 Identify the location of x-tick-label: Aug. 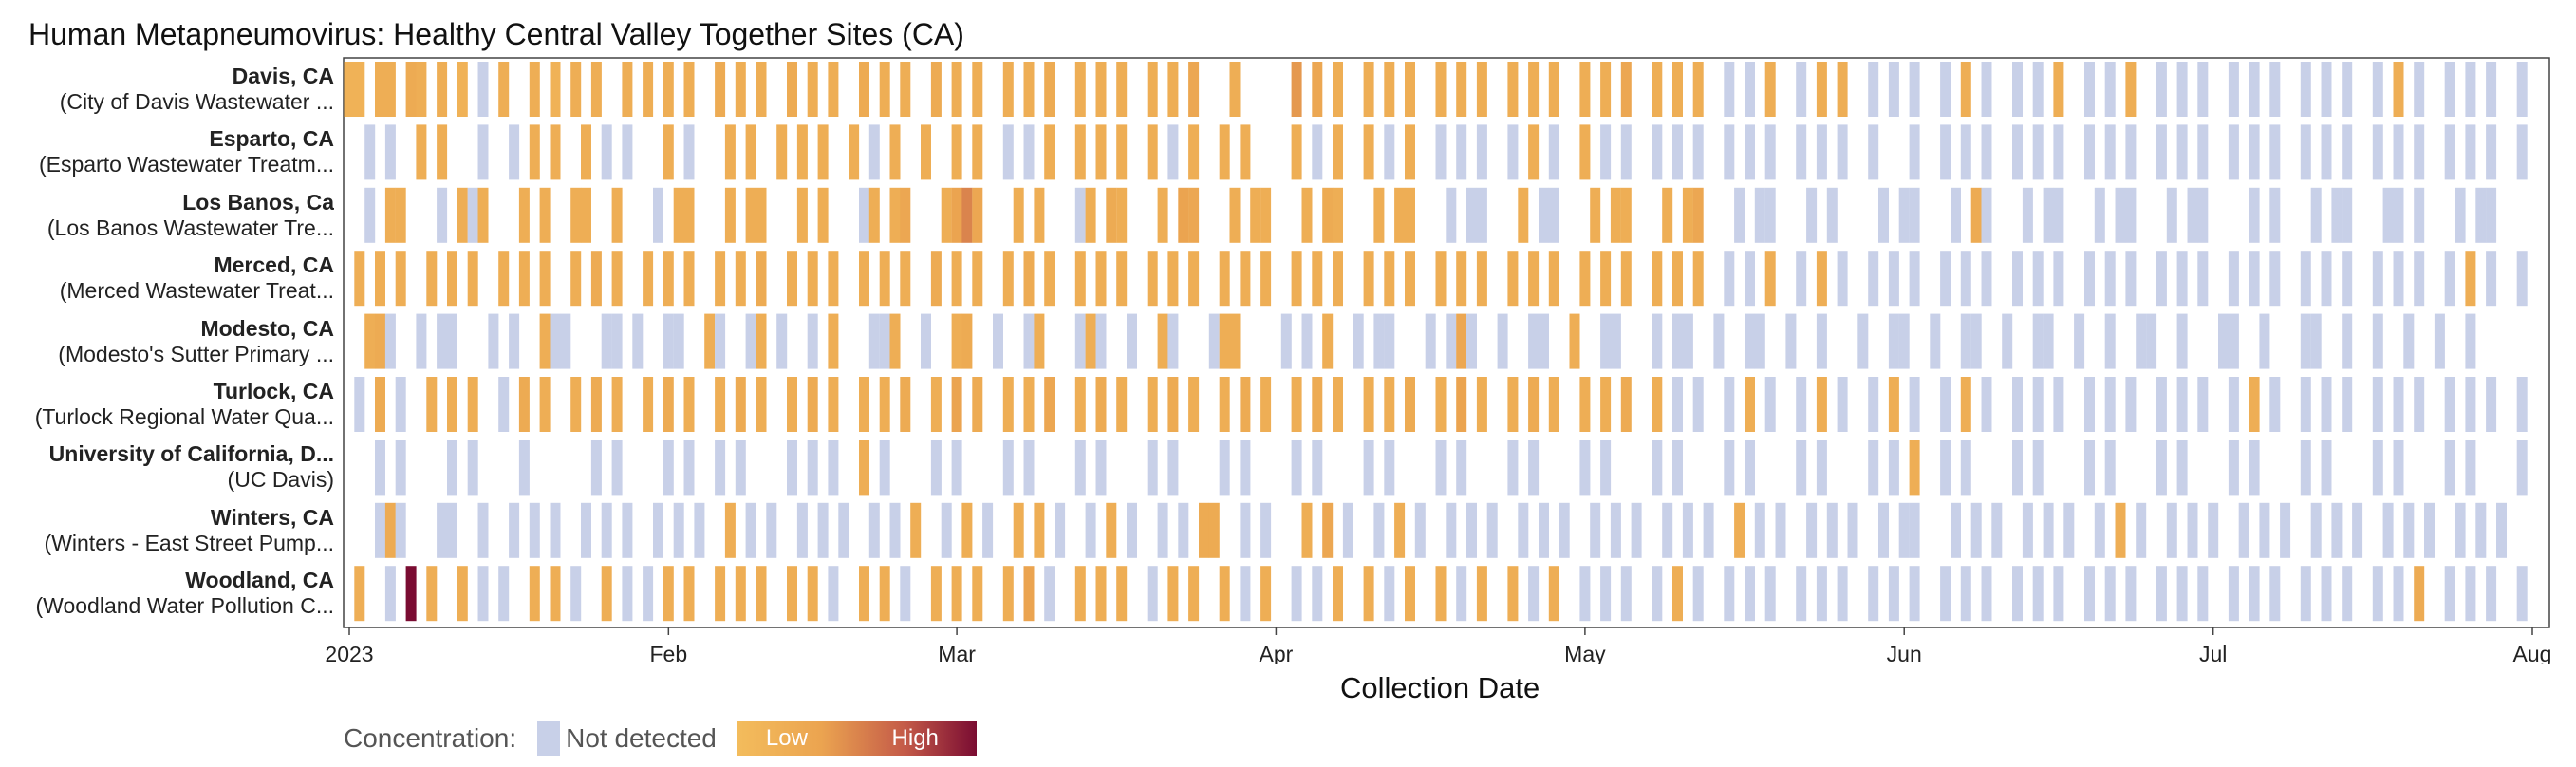
(2533, 653).